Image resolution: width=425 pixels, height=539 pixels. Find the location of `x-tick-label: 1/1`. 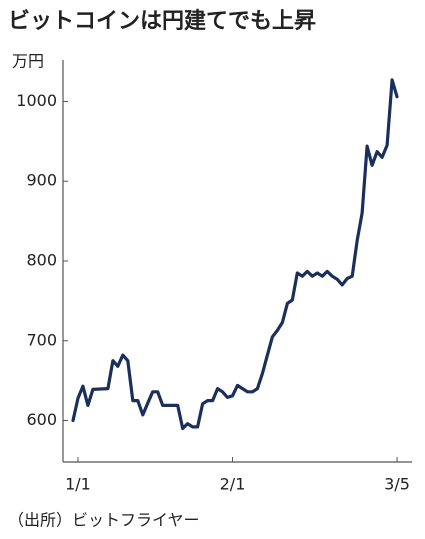

x-tick-label: 1/1 is located at coordinates (78, 484).